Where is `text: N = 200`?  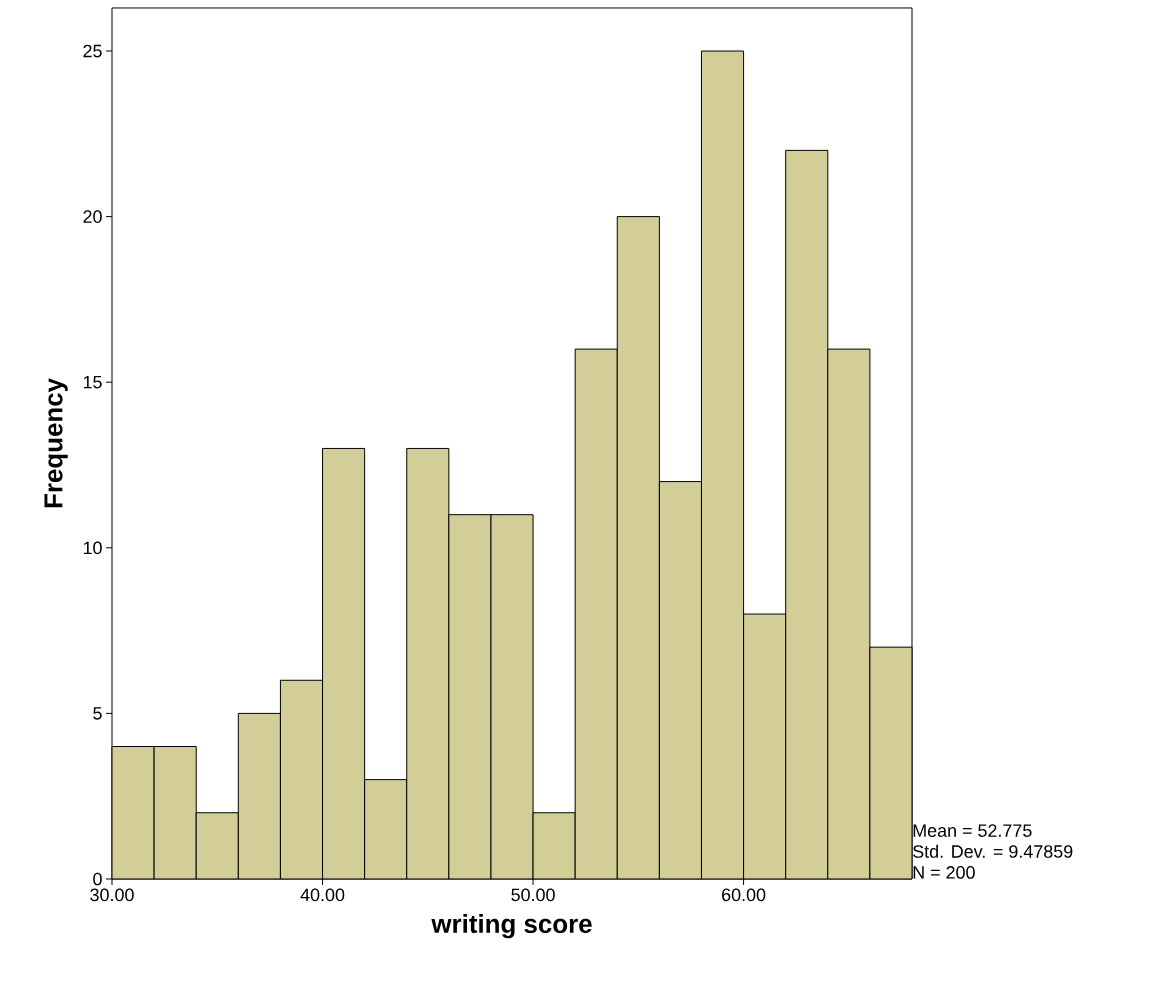 text: N = 200 is located at coordinates (944, 872).